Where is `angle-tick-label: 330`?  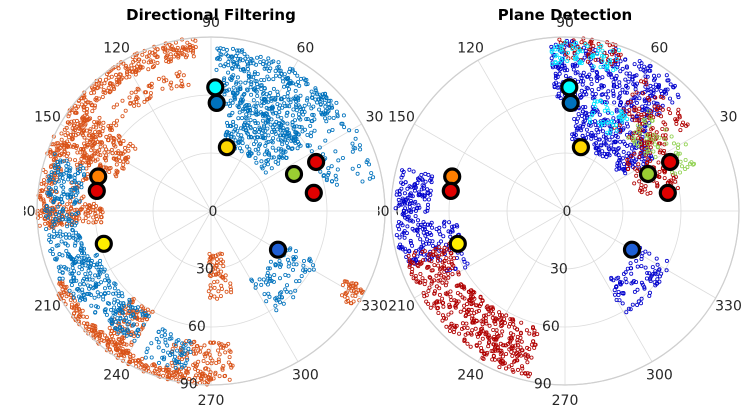 angle-tick-label: 330 is located at coordinates (728, 306).